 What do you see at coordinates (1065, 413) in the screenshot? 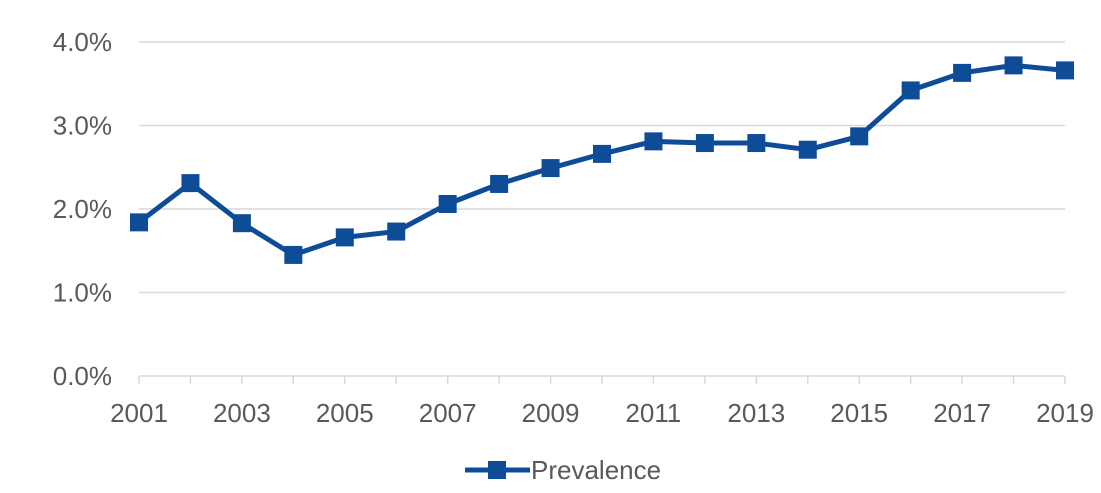
I see `x-tick-label: 2019` at bounding box center [1065, 413].